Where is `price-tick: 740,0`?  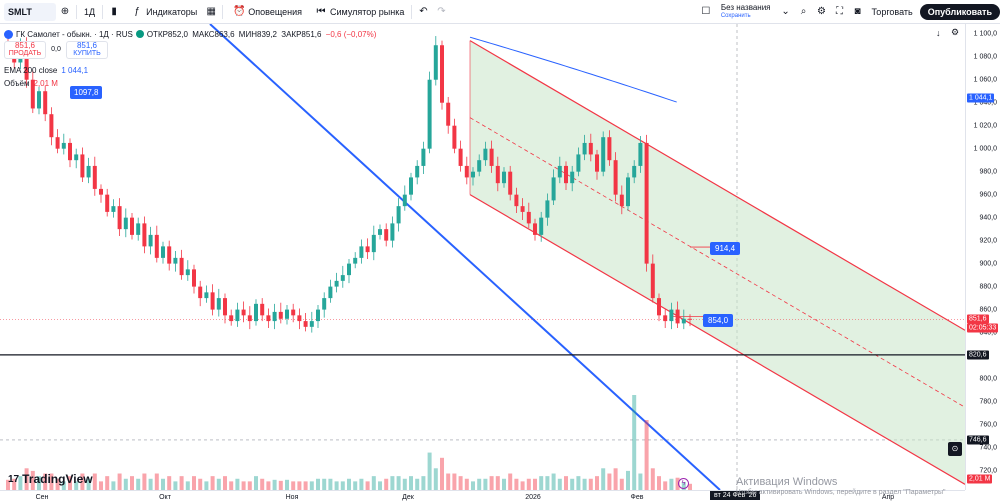
price-tick: 740,0 is located at coordinates (988, 448).